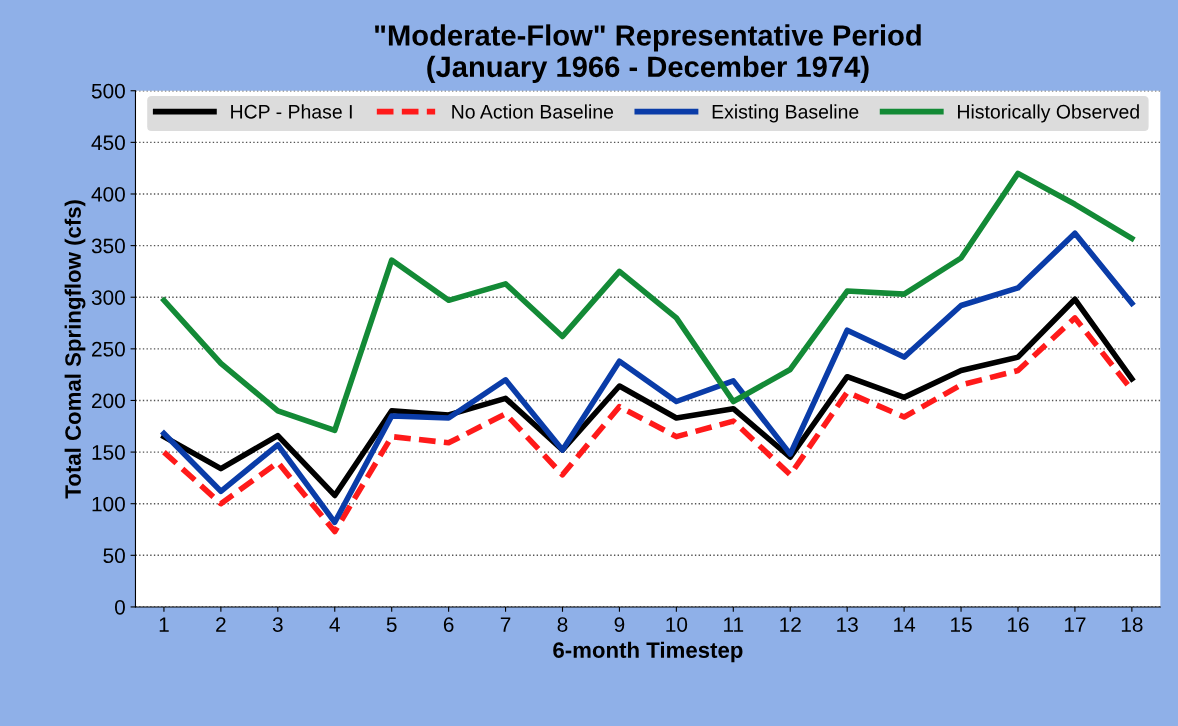  What do you see at coordinates (108, 91) in the screenshot?
I see `y-tick-label: 500` at bounding box center [108, 91].